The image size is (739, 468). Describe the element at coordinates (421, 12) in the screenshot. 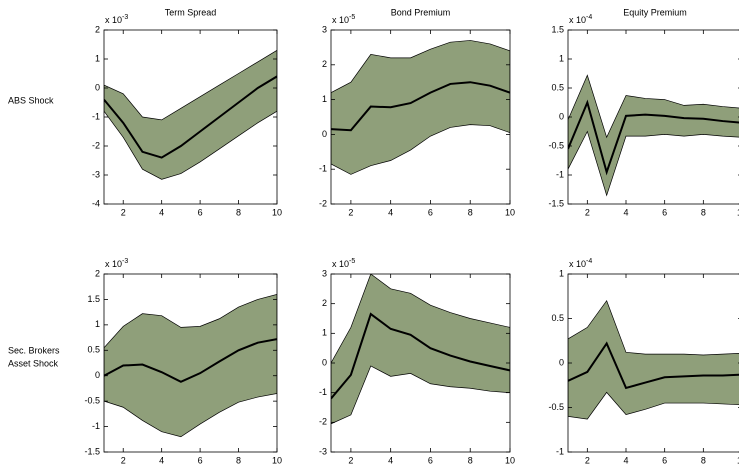

I see `panel-title: Bond Premium` at that location.